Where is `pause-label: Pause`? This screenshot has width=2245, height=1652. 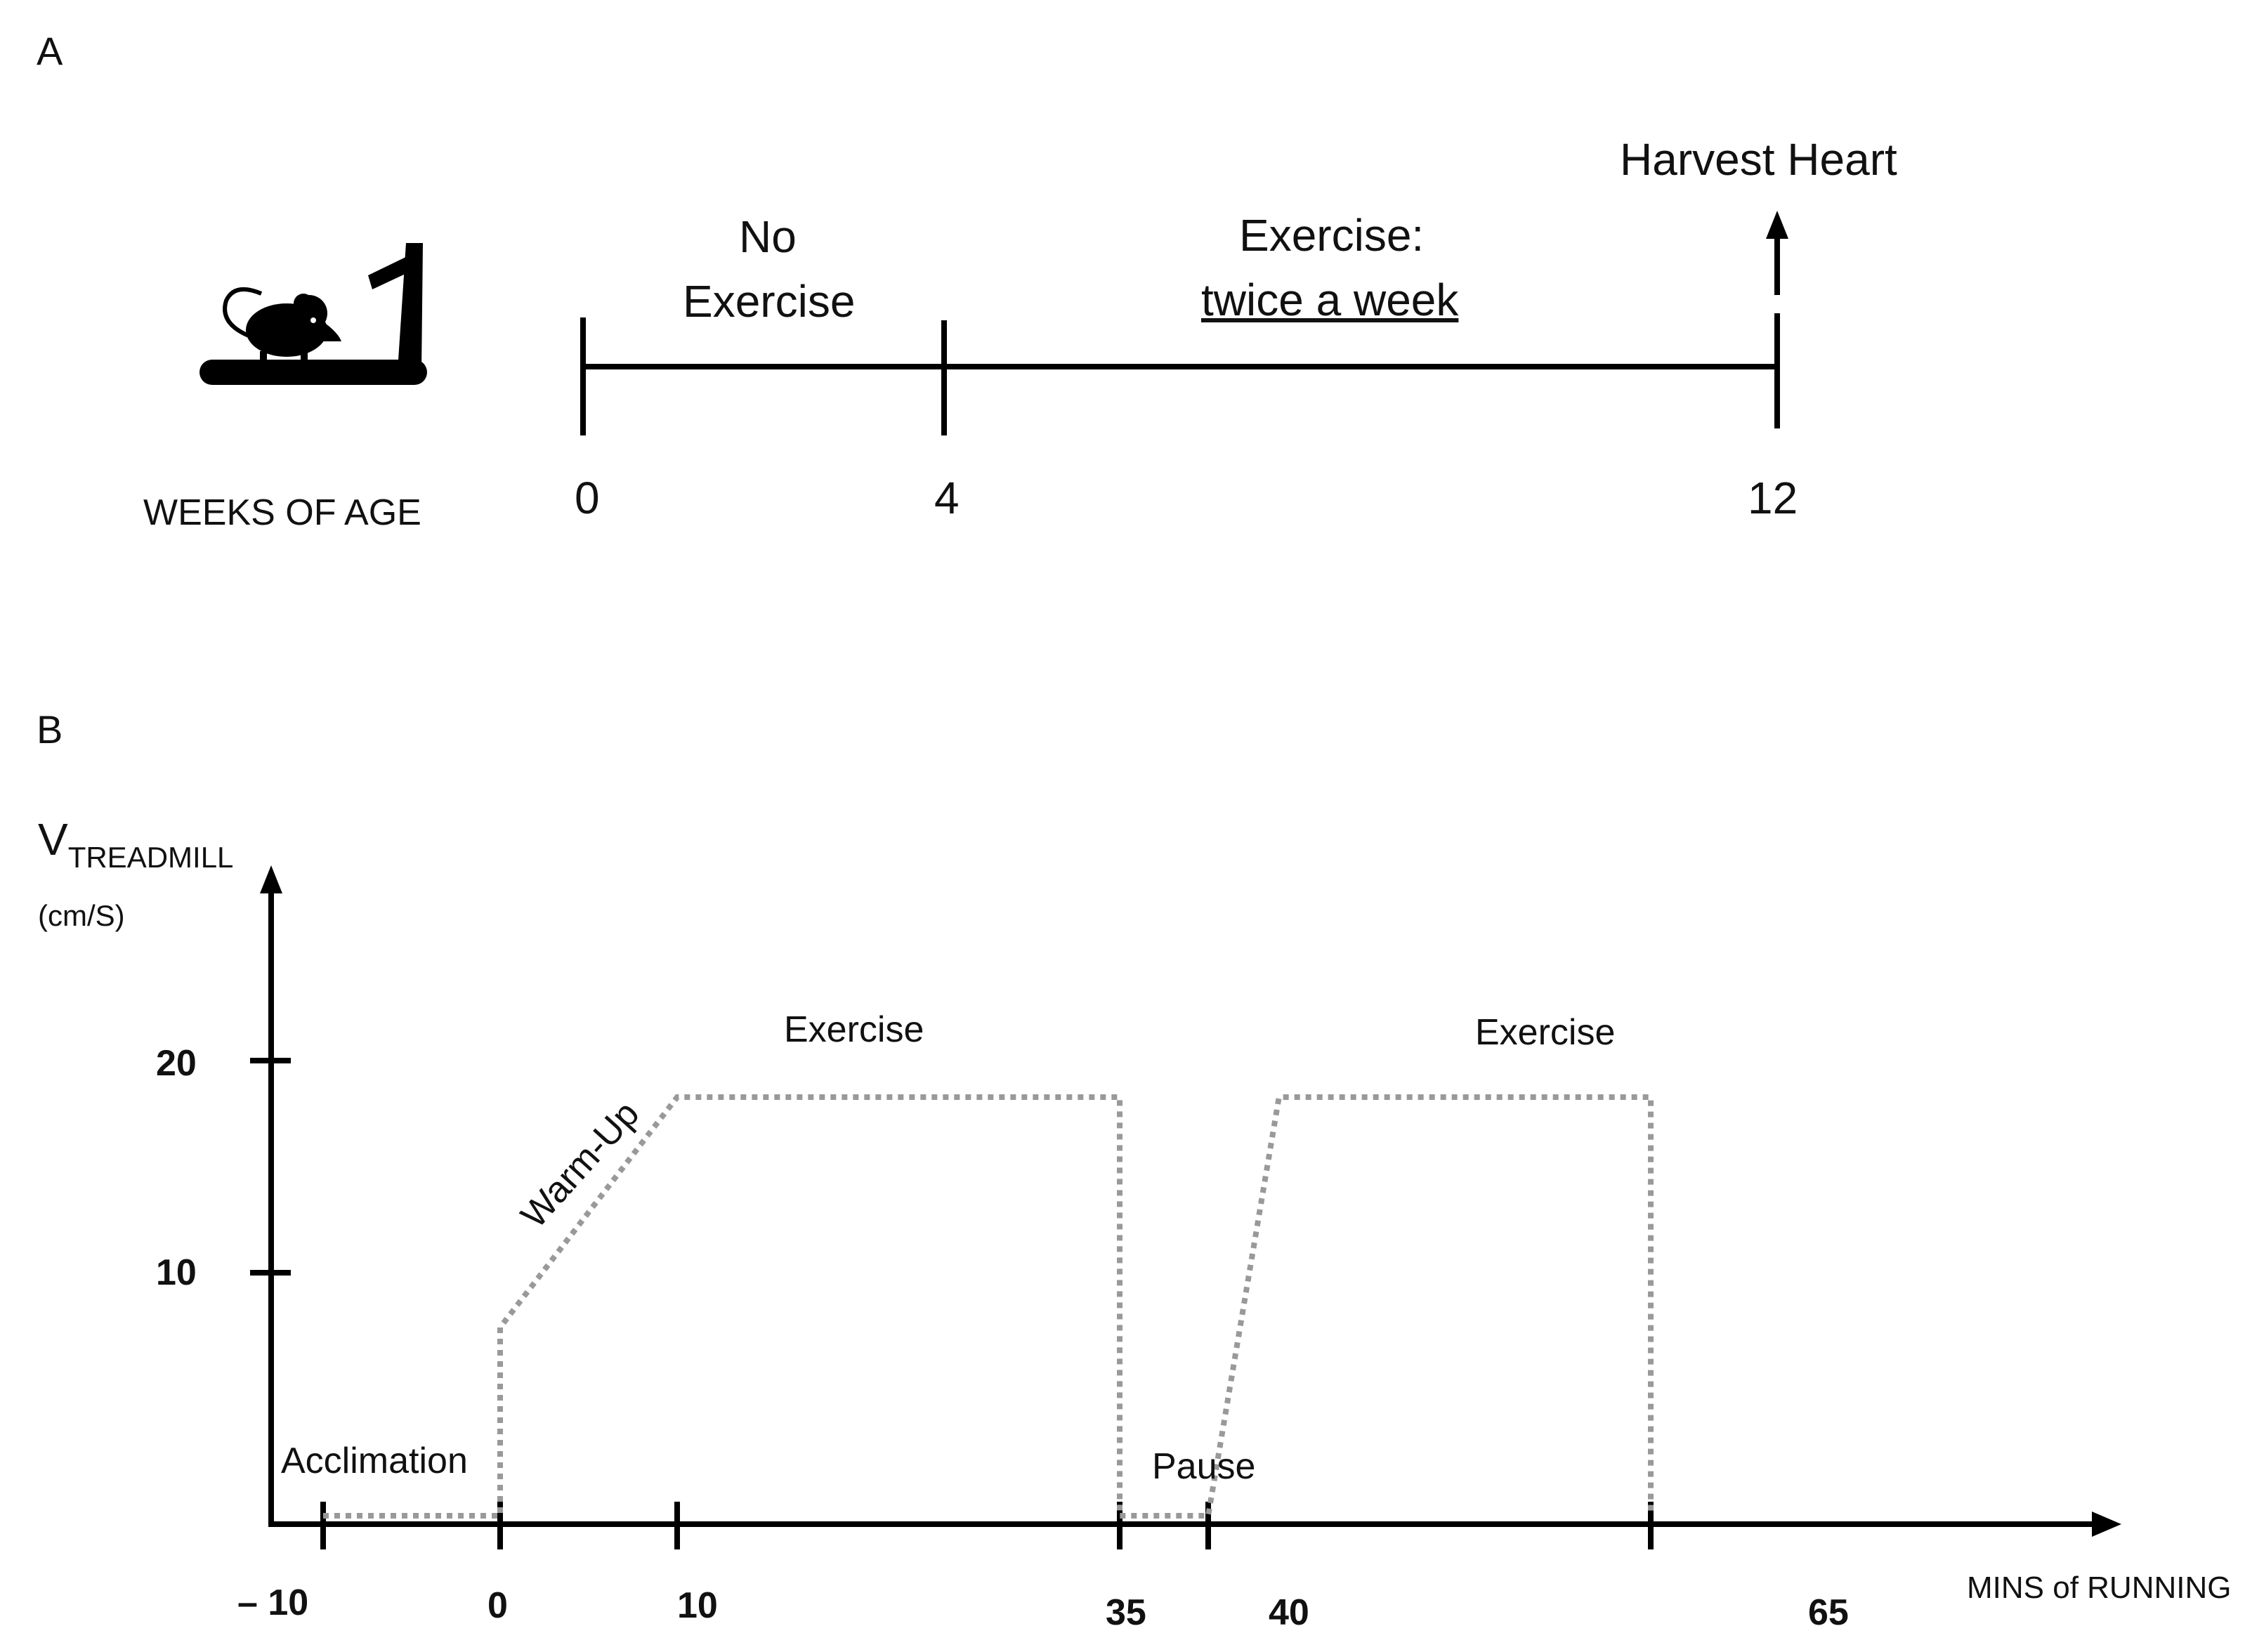 pause-label: Pause is located at coordinates (1204, 1466).